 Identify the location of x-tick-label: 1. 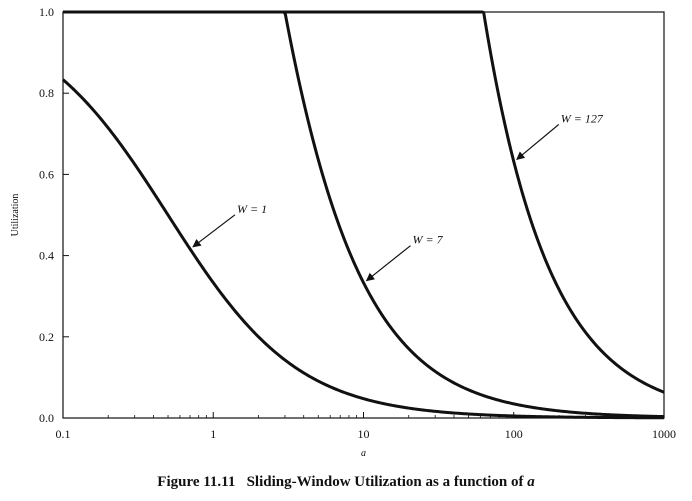
(213, 434).